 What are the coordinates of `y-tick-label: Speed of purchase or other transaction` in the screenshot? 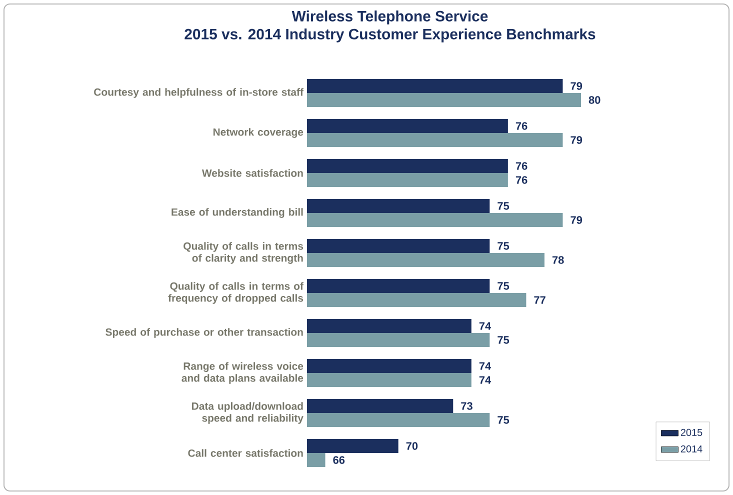 It's located at (204, 333).